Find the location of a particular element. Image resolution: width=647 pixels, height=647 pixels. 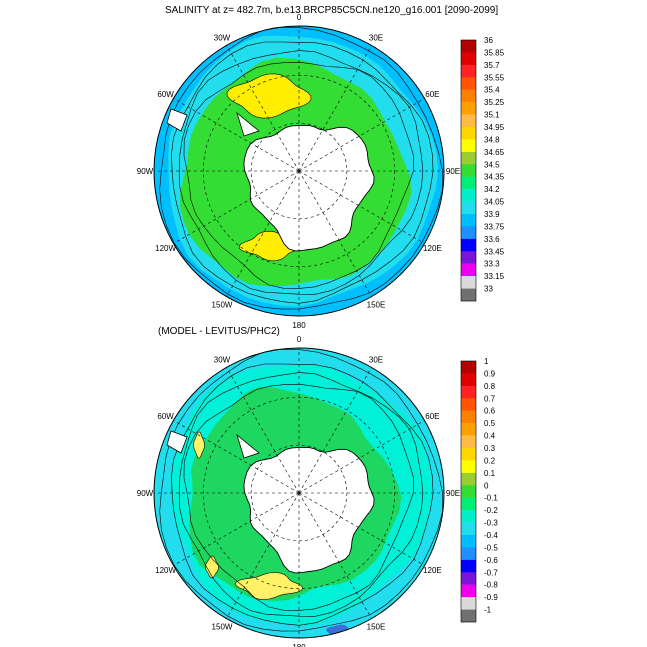

anomaly-max-west is located at coordinates (212, 567).